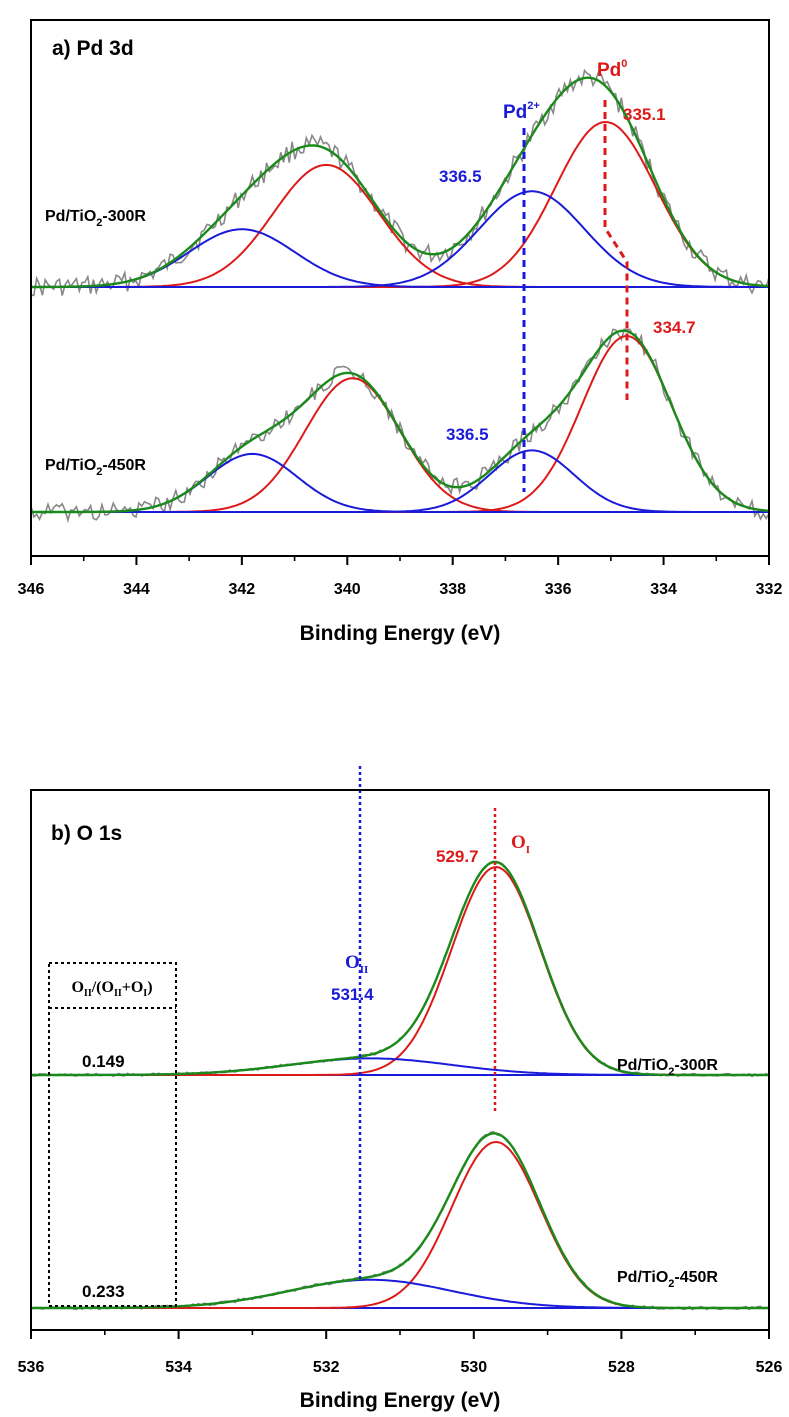 Image resolution: width=789 pixels, height=1417 pixels. I want to click on panel-b-x-axis-title: Binding Energy (eV), so click(400, 1400).